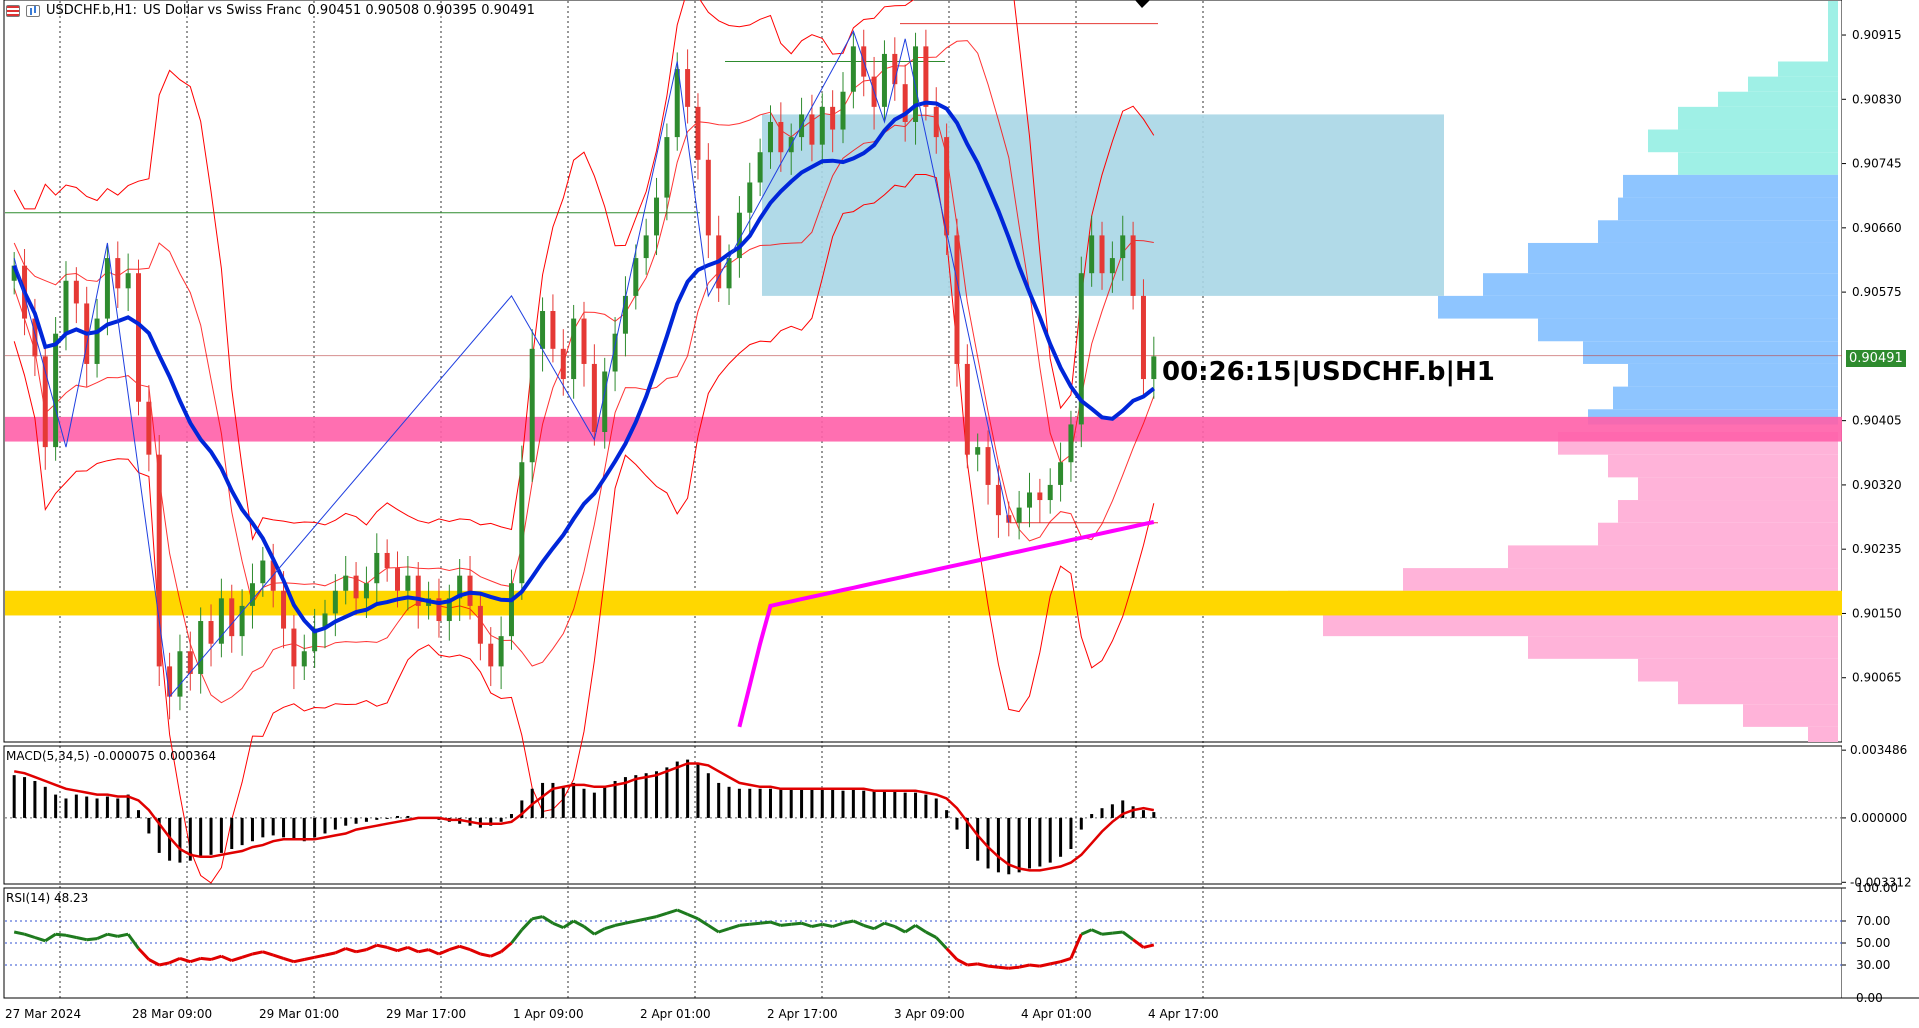  I want to click on macd-signal-line, so click(584, 817).